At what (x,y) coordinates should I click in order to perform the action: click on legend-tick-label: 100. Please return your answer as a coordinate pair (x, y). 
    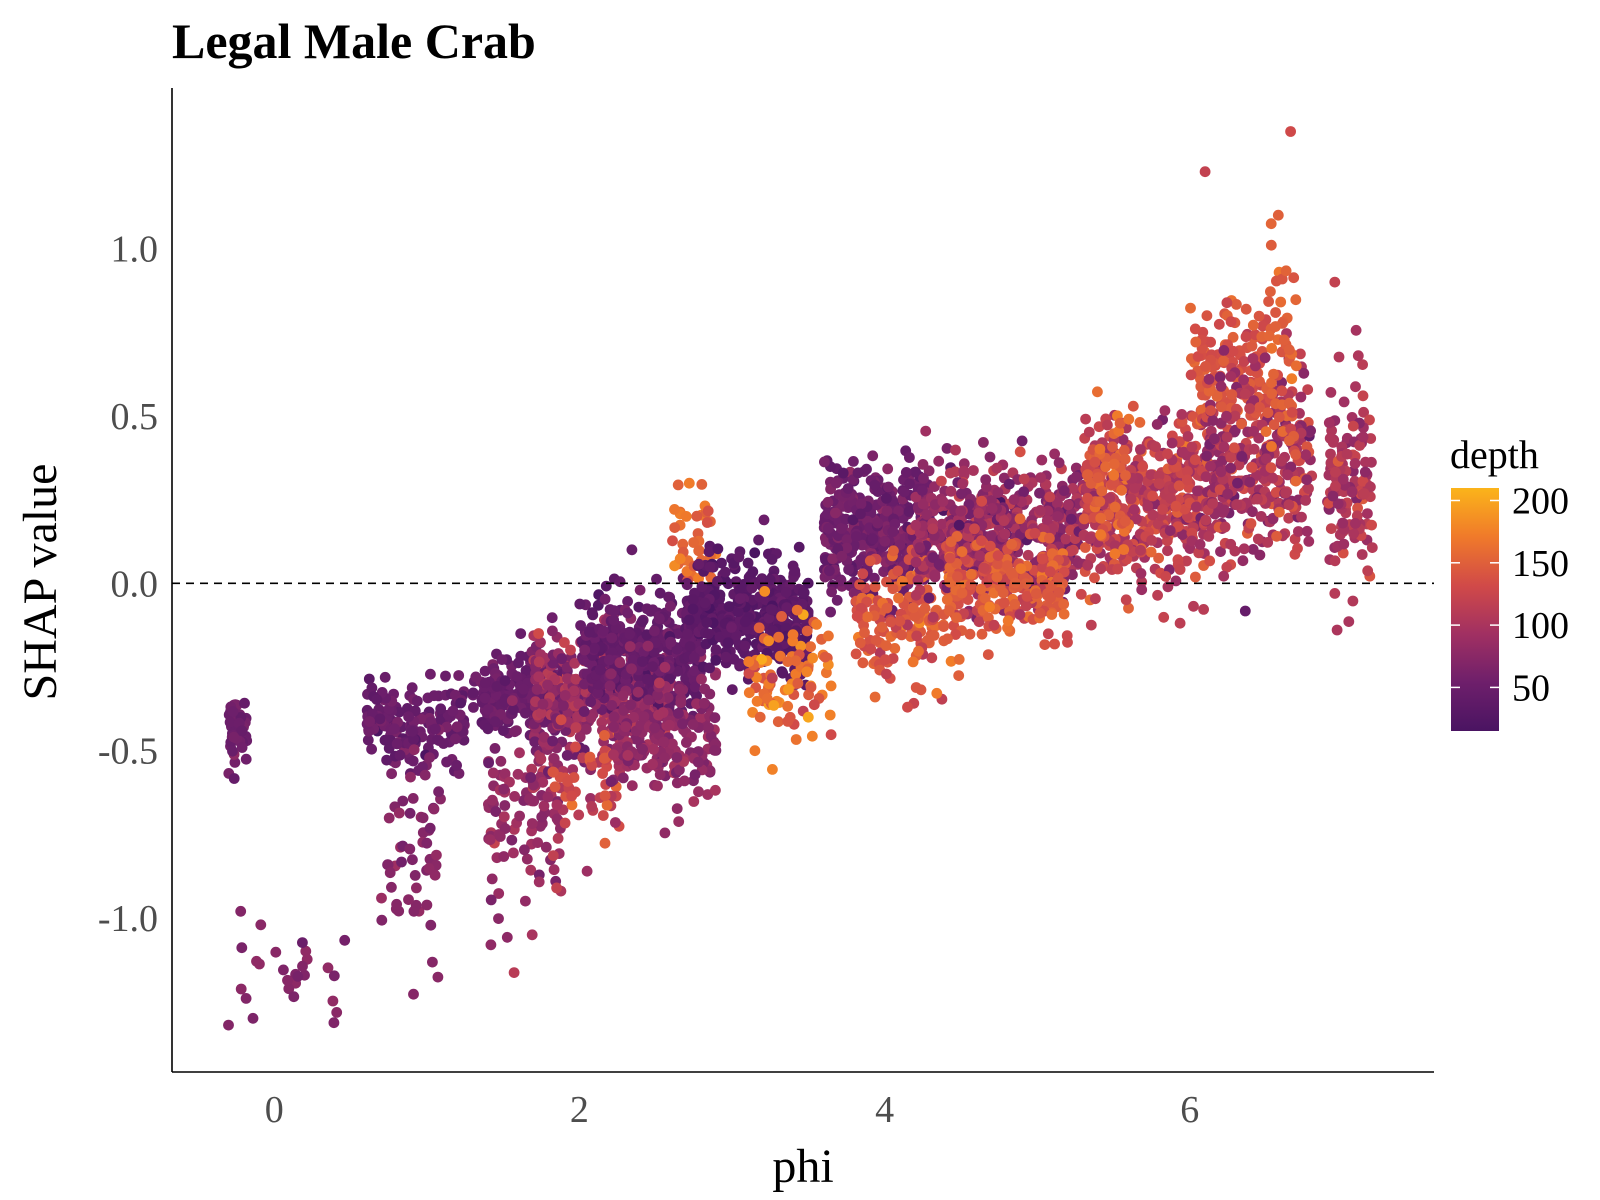
    Looking at the image, I should click on (1540, 626).